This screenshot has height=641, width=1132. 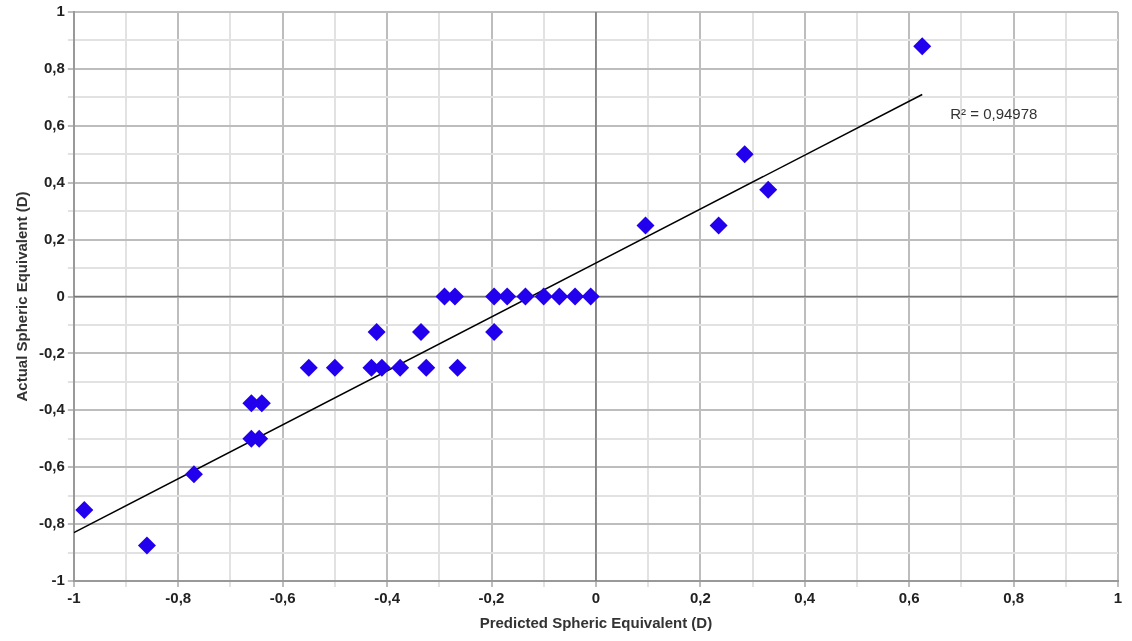 What do you see at coordinates (54, 68) in the screenshot?
I see `y-tick-label: 0,8` at bounding box center [54, 68].